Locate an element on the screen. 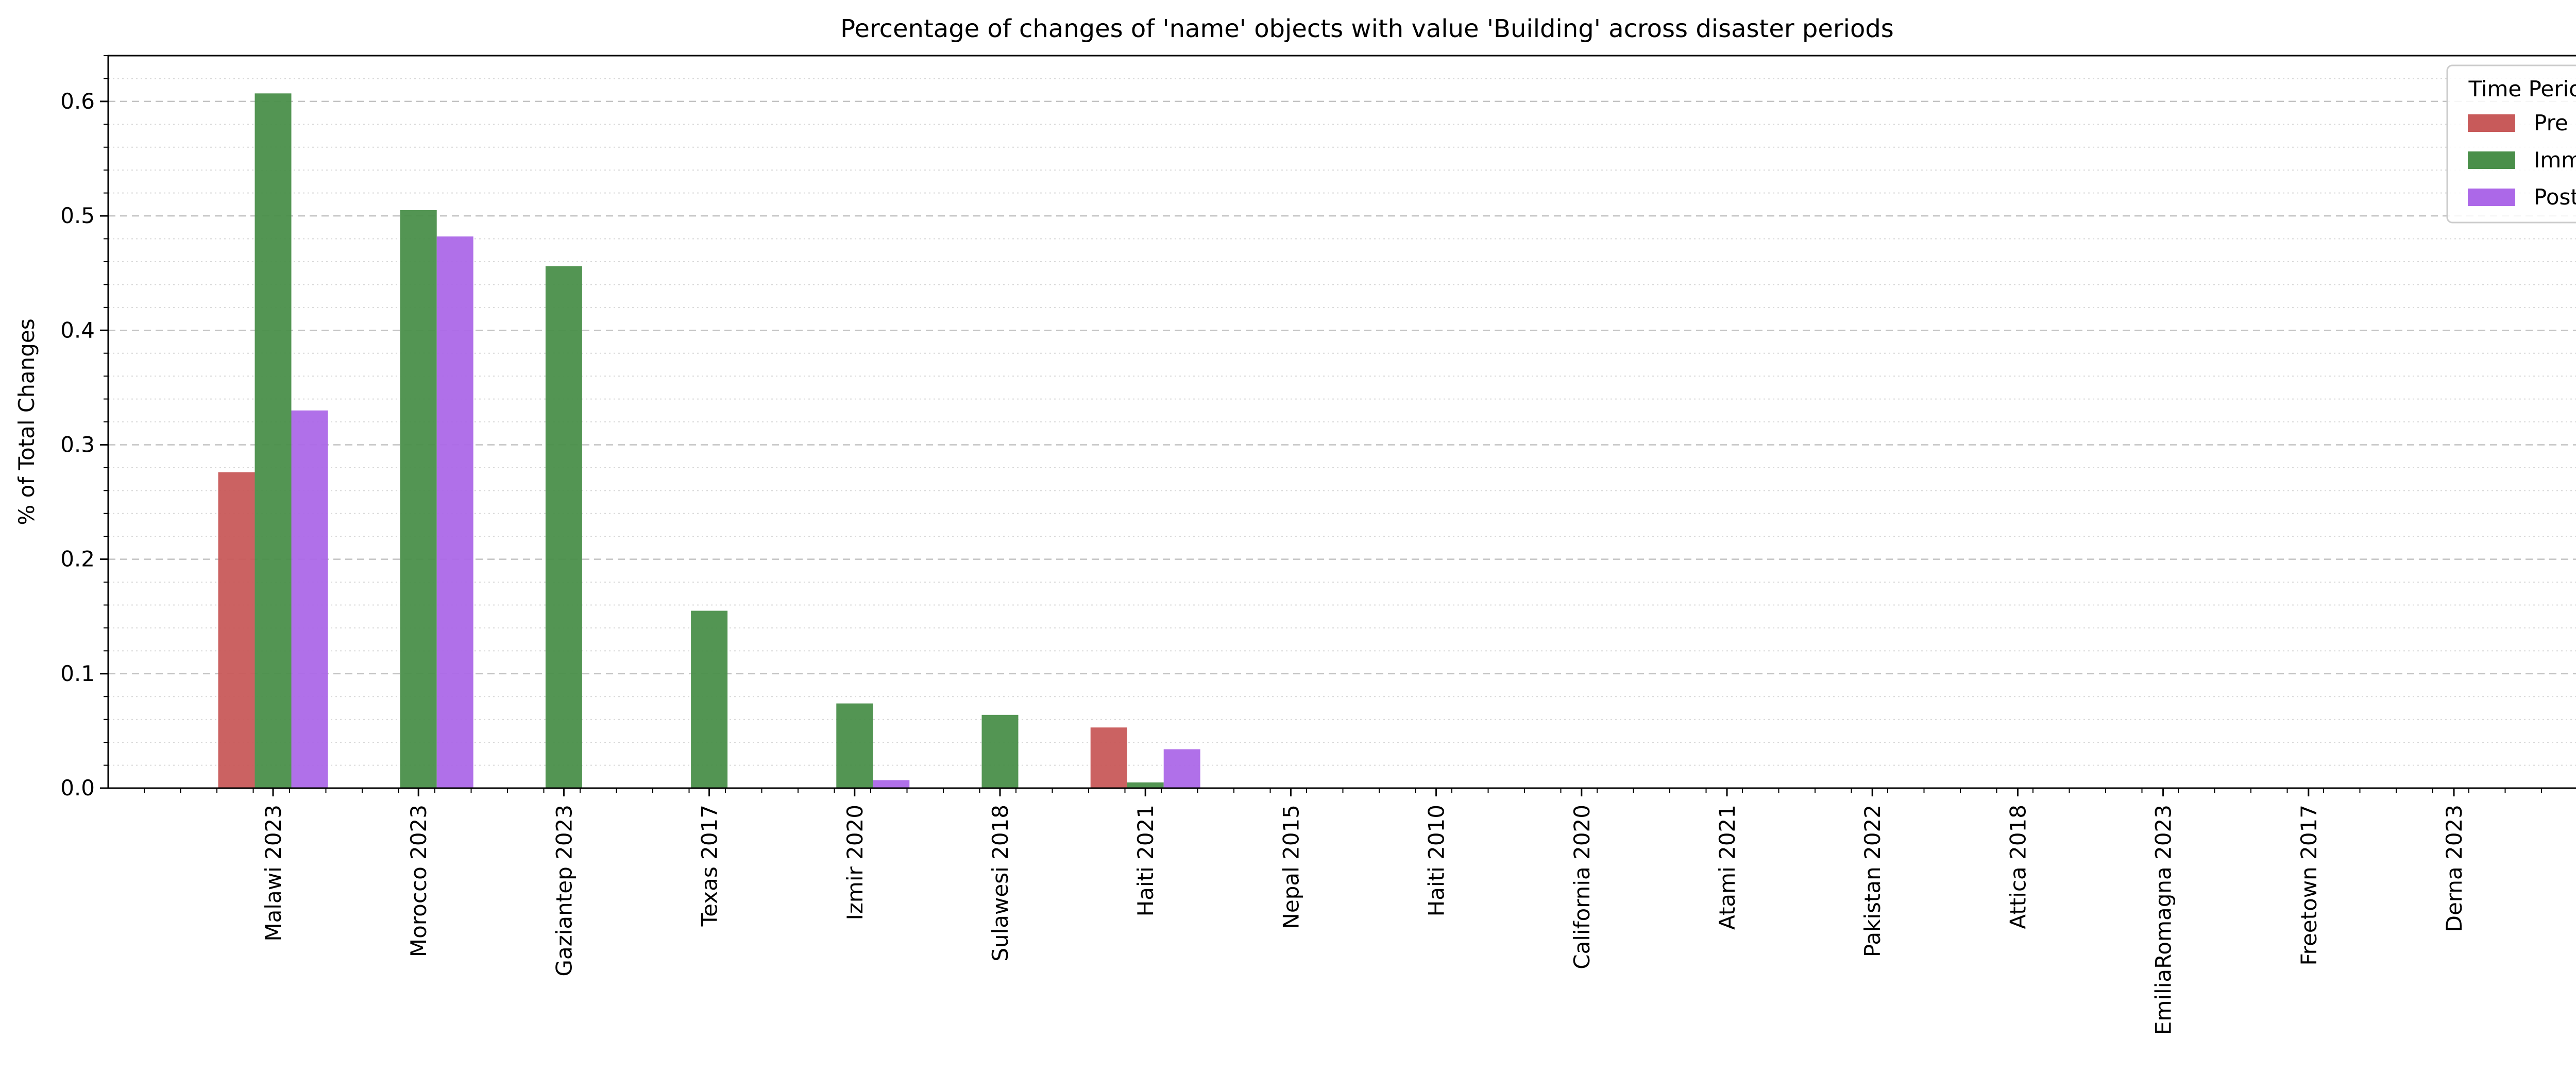 Image resolution: width=2576 pixels, height=1090 pixels. x-tick-label: Izmir 2020 is located at coordinates (855, 863).